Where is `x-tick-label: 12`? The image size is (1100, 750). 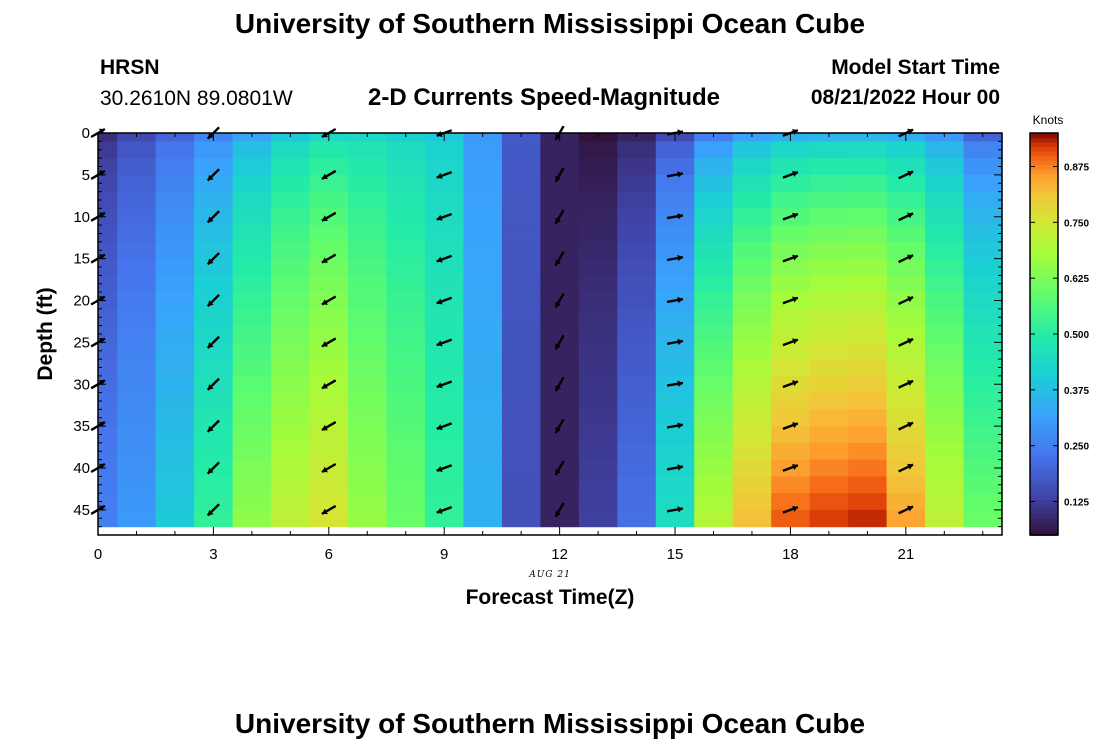 x-tick-label: 12 is located at coordinates (559, 554).